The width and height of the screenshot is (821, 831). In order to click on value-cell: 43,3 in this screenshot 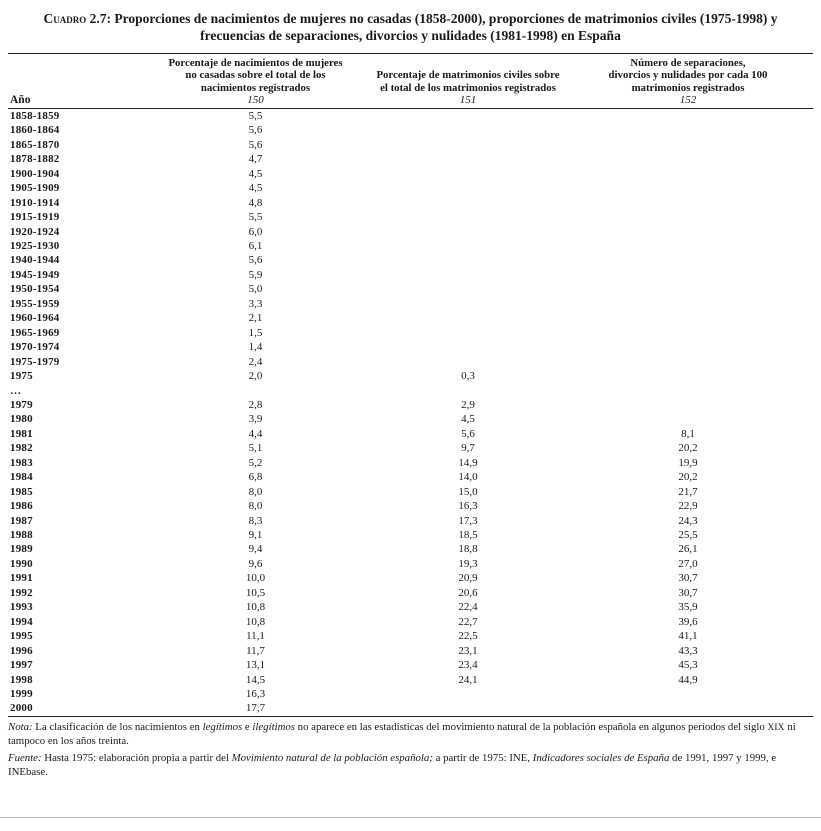, I will do `click(688, 650)`.